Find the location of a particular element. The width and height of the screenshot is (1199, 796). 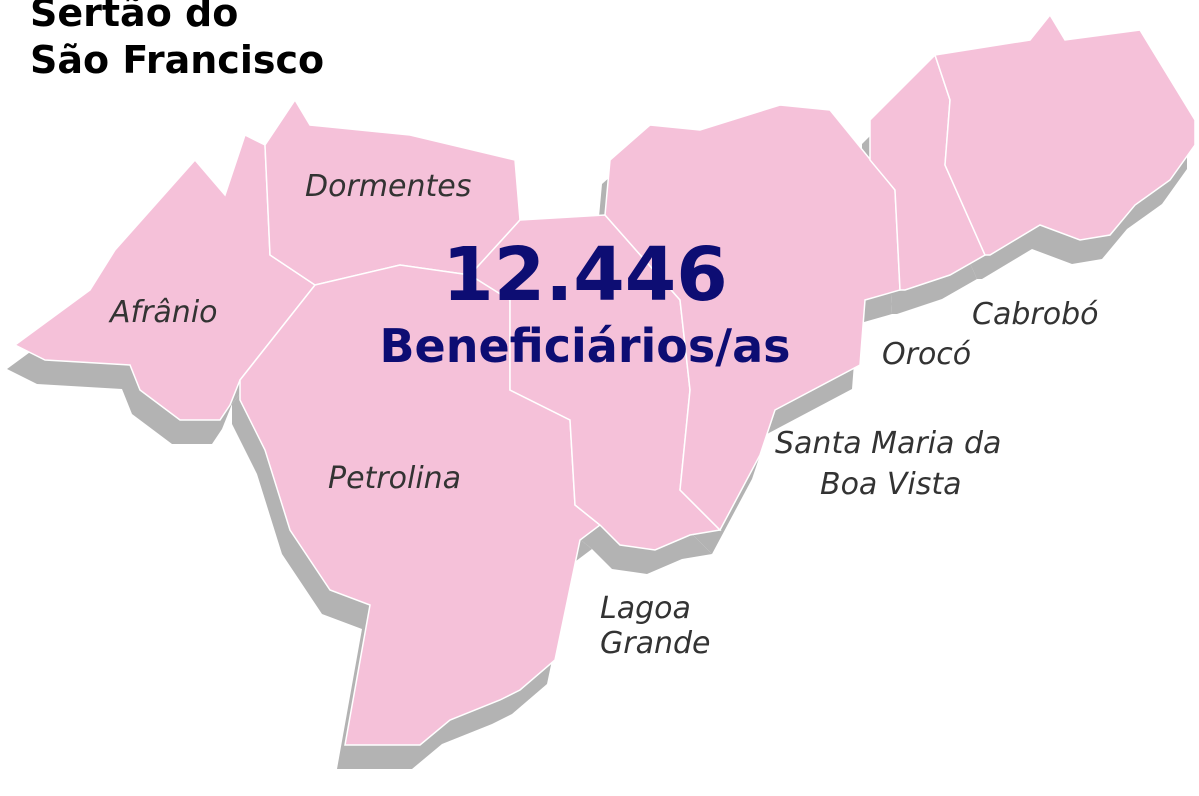

highlight-label: Beneficiários/as is located at coordinates (584, 346).